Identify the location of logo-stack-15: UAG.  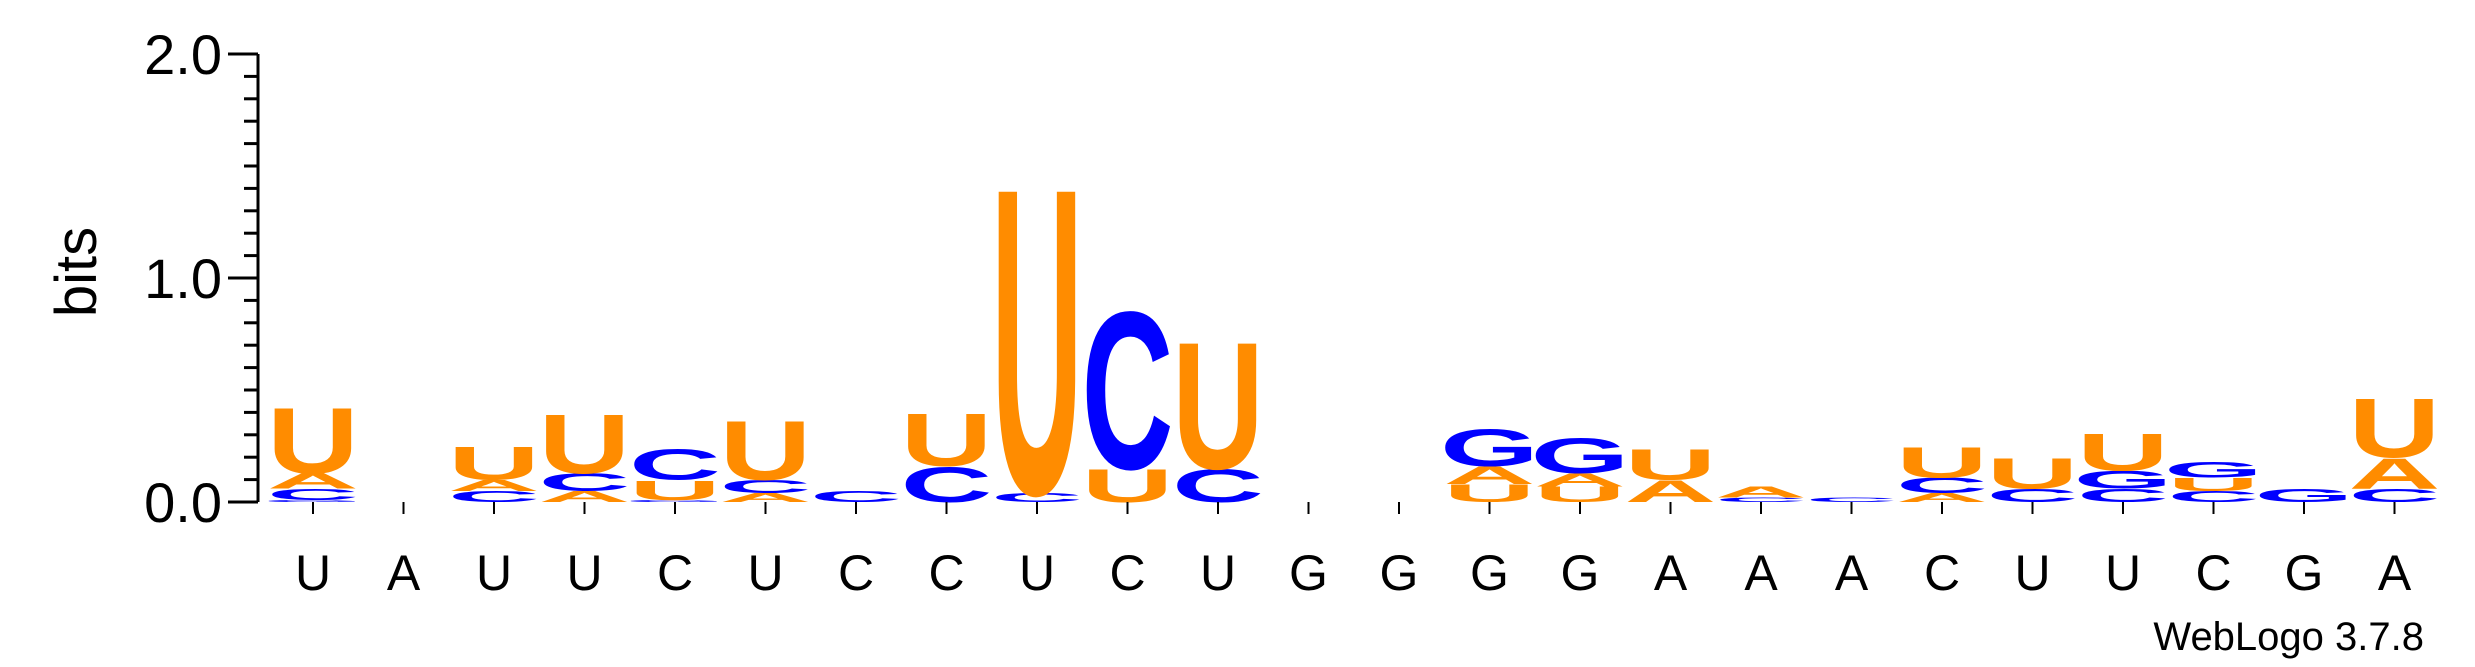
(1580, 467).